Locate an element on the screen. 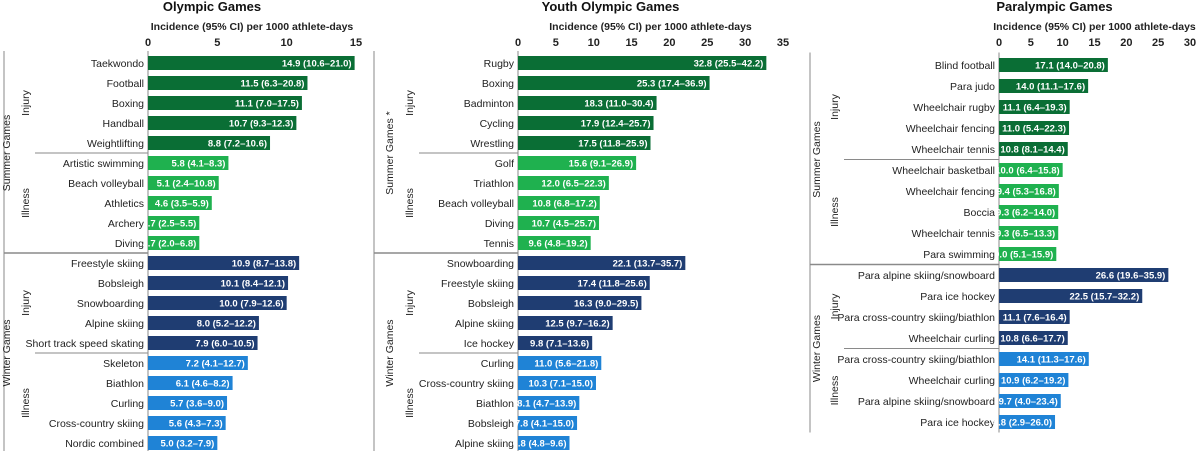 This screenshot has height=456, width=1200. category-label: Artistic swimming is located at coordinates (103, 164).